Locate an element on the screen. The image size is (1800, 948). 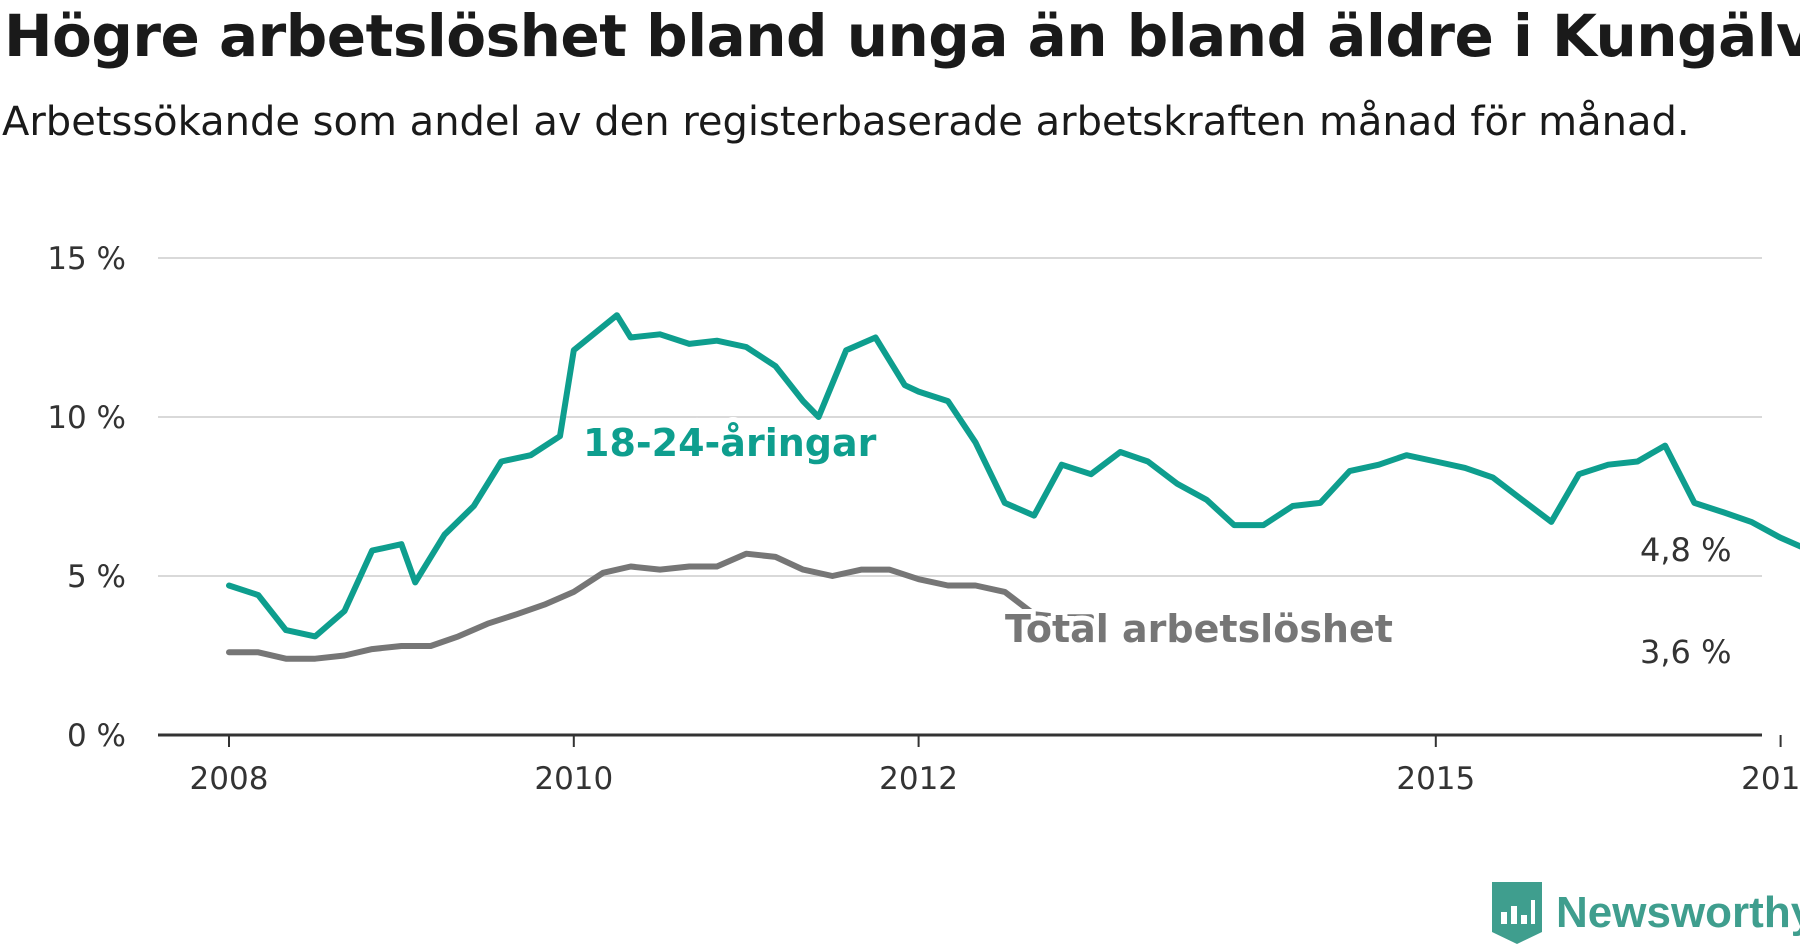
x-tick-label: 2017 is located at coordinates (1770, 779).